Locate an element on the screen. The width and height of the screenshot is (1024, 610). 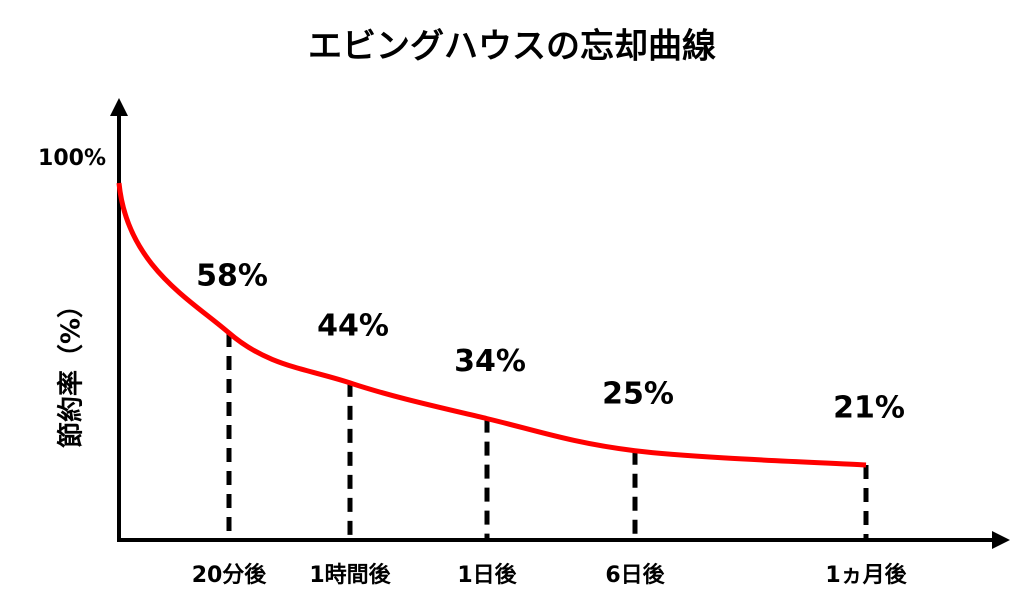
x-tick-label: 1日後 is located at coordinates (487, 575).